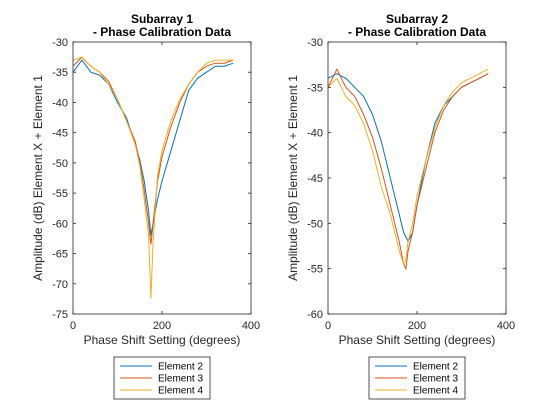 This screenshot has width=560, height=420. What do you see at coordinates (60, 315) in the screenshot?
I see `y-tick-label: -75` at bounding box center [60, 315].